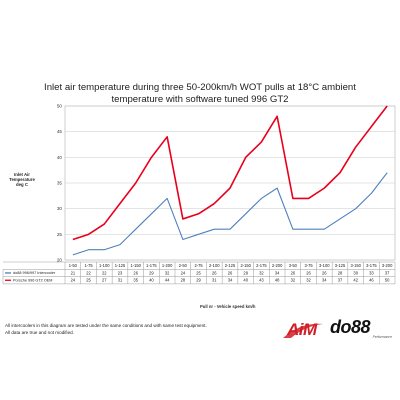  I want to click on x-tick-label: 2-150, so click(245, 265).